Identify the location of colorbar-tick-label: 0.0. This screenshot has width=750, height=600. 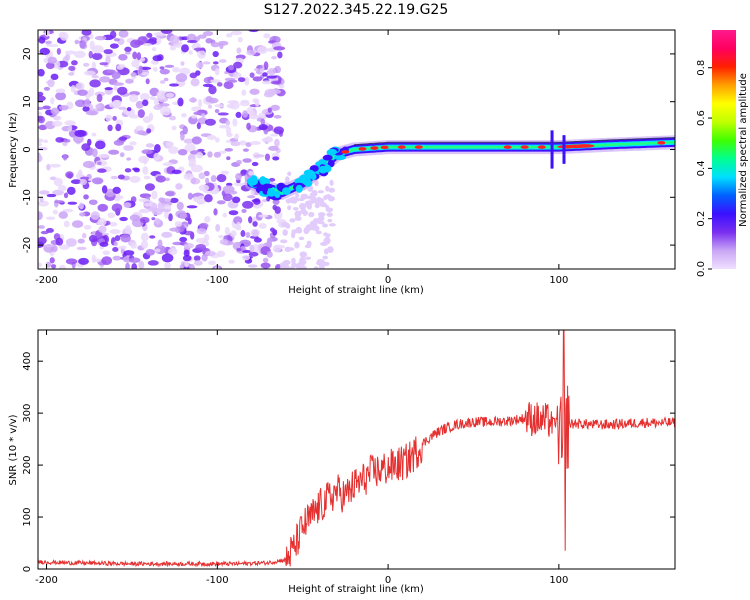
(701, 269).